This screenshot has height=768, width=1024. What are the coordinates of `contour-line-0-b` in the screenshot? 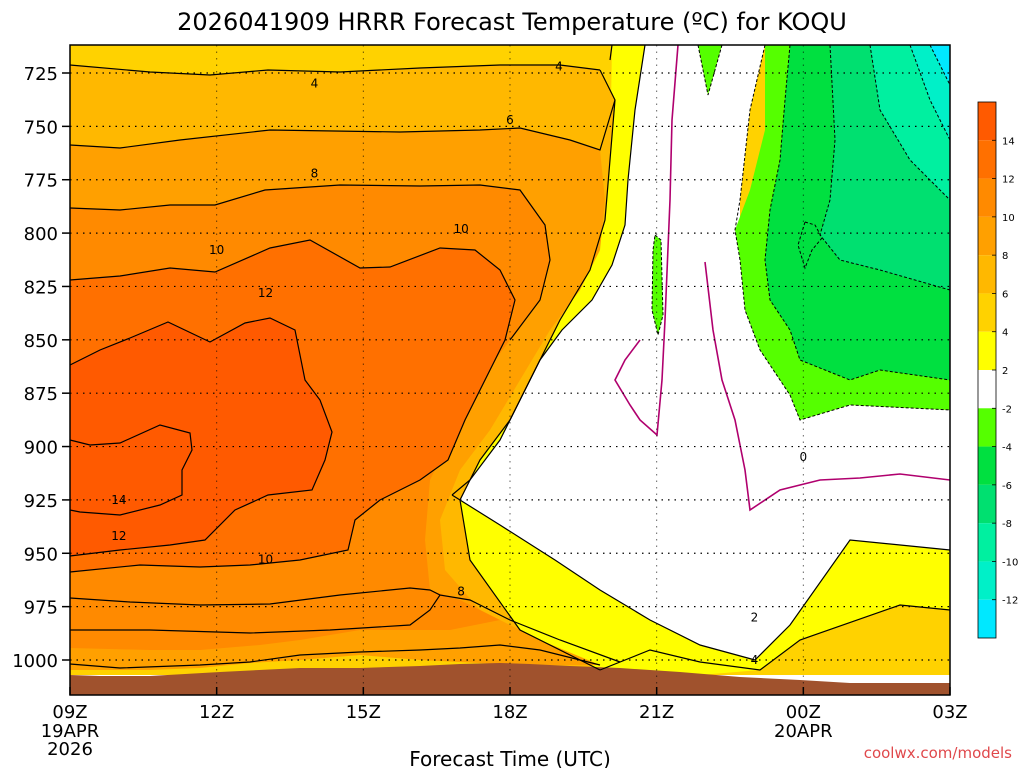 It's located at (827, 386).